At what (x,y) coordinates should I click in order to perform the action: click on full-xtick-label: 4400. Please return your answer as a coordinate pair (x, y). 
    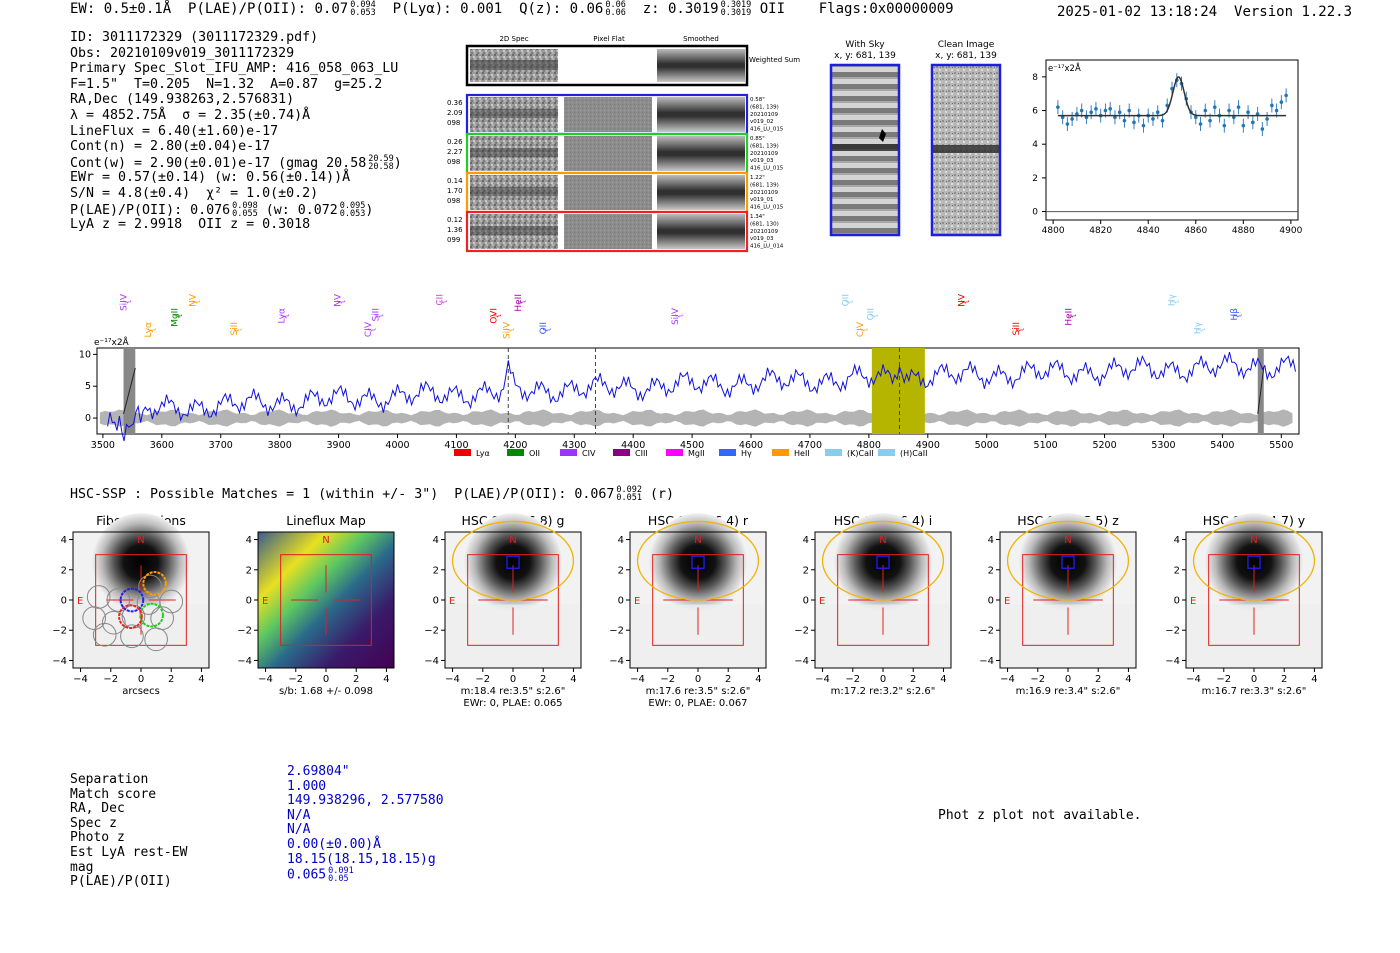
    Looking at the image, I should click on (633, 445).